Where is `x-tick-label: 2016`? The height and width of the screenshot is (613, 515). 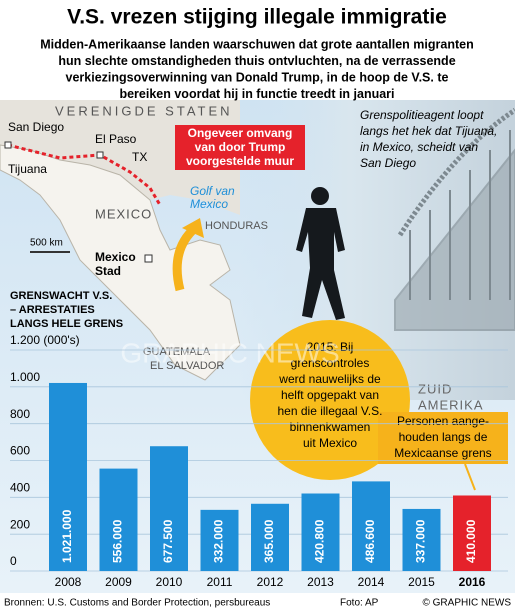
x-tick-label: 2016 is located at coordinates (472, 582).